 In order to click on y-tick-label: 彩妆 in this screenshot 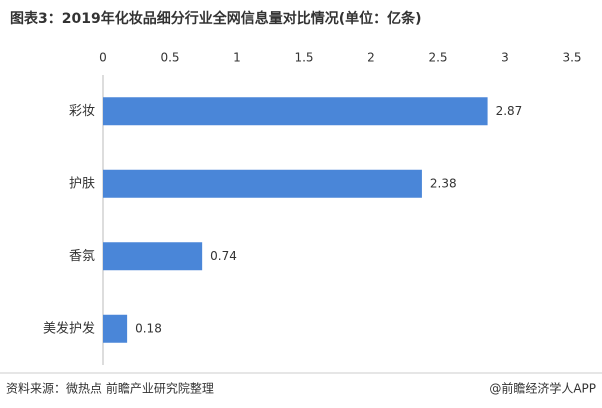, I will do `click(82, 111)`.